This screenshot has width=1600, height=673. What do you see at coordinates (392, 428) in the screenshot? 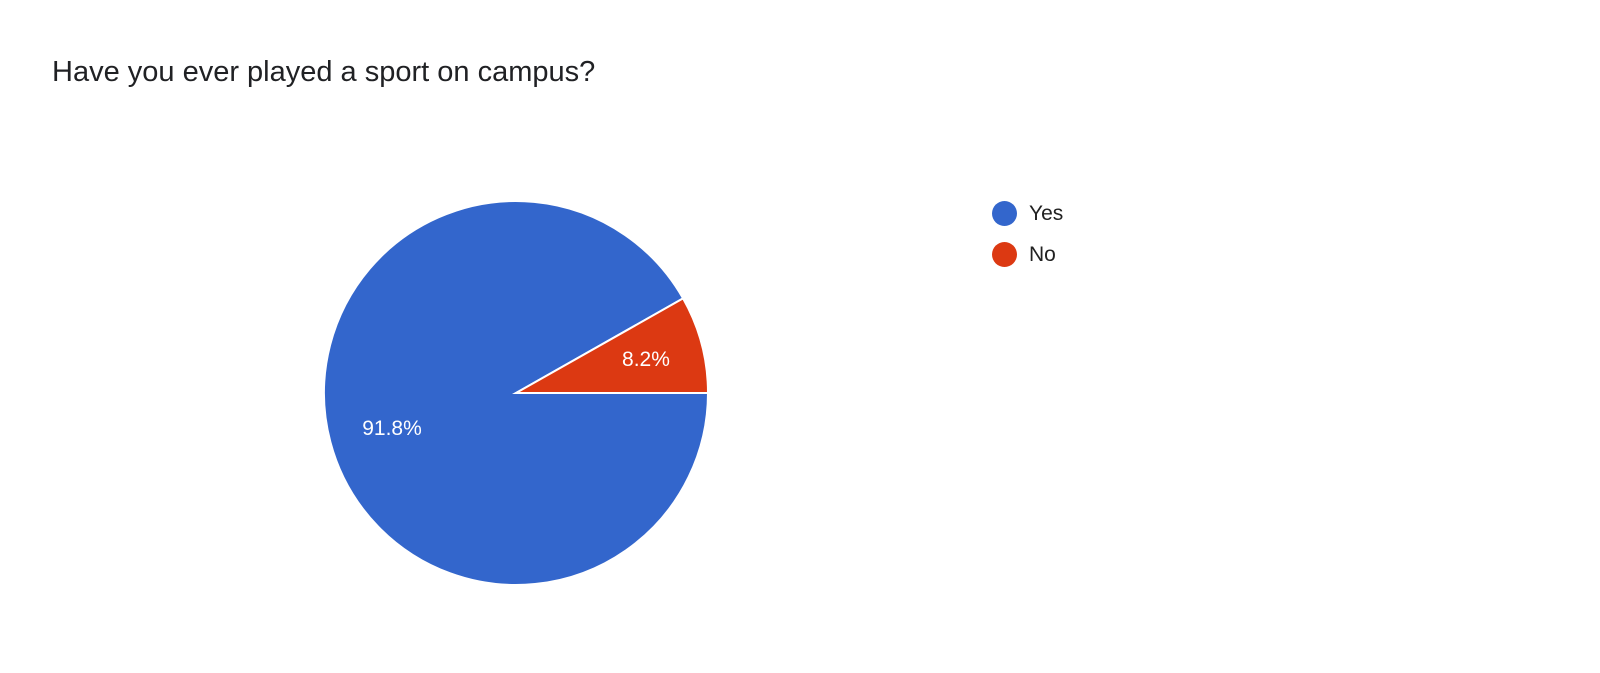
I see `data-label-yes: 91.8%` at bounding box center [392, 428].